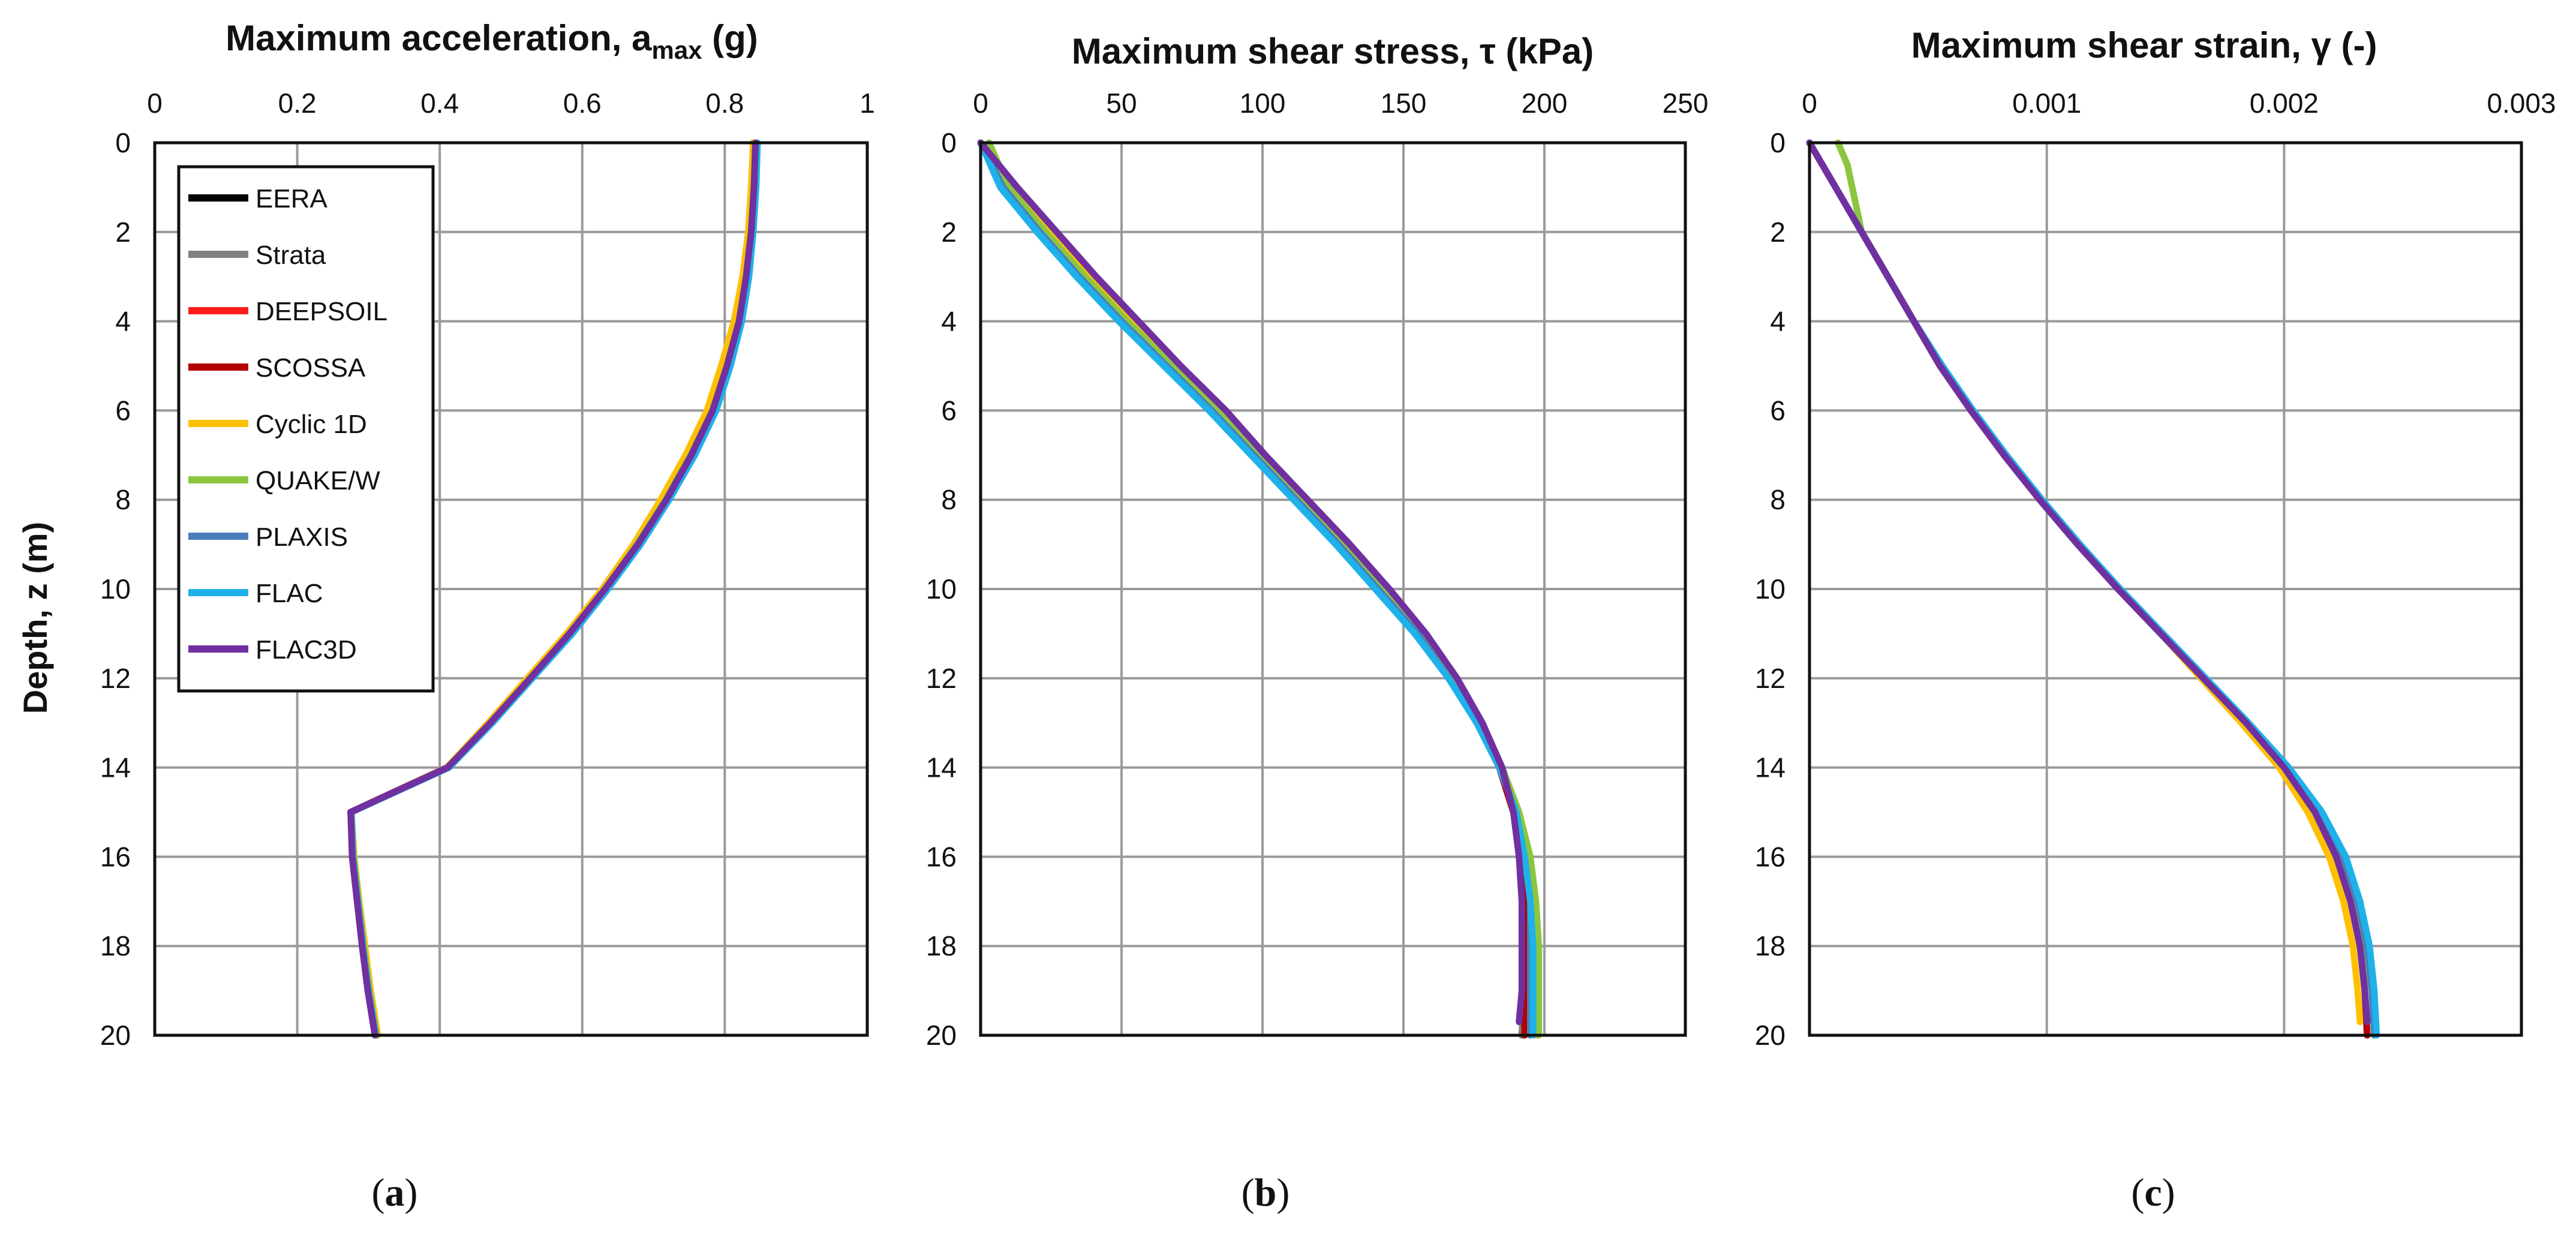  What do you see at coordinates (1810, 104) in the screenshot?
I see `panel-c-x-tick-label: 0` at bounding box center [1810, 104].